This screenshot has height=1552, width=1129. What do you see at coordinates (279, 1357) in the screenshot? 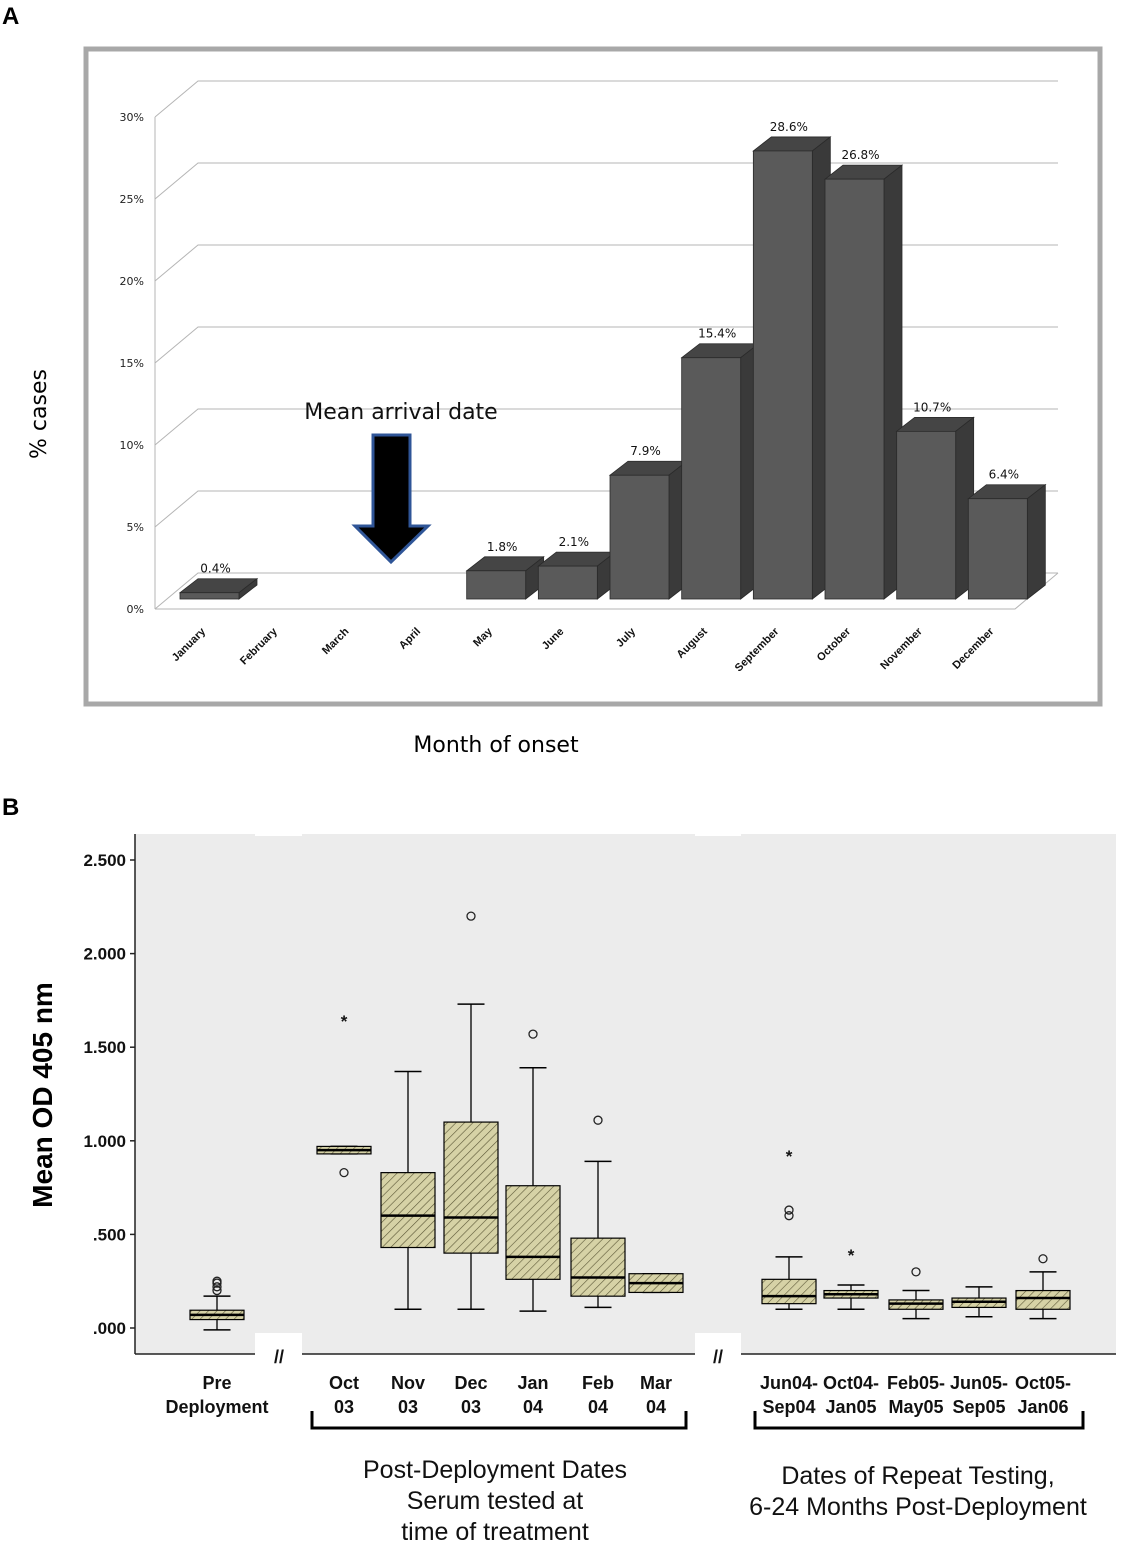
I see `axis-break-mark-1: //` at bounding box center [279, 1357].